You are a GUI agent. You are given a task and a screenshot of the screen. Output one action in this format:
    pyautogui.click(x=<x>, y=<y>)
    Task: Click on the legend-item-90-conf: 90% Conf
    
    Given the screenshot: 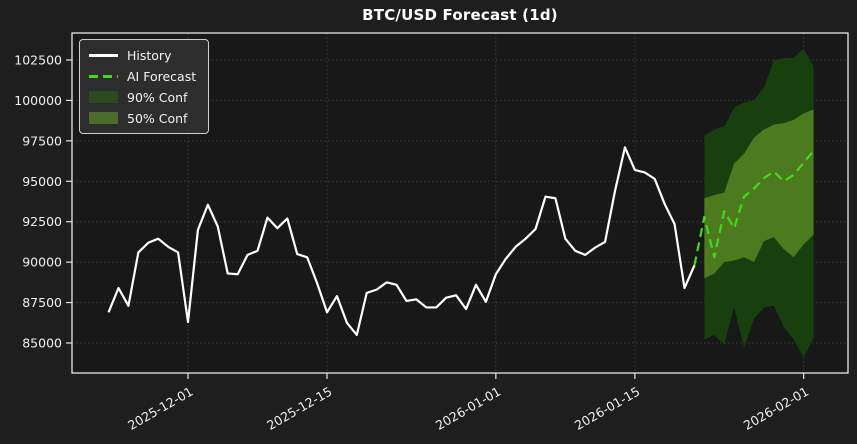 What is the action you would take?
    pyautogui.click(x=142, y=97)
    